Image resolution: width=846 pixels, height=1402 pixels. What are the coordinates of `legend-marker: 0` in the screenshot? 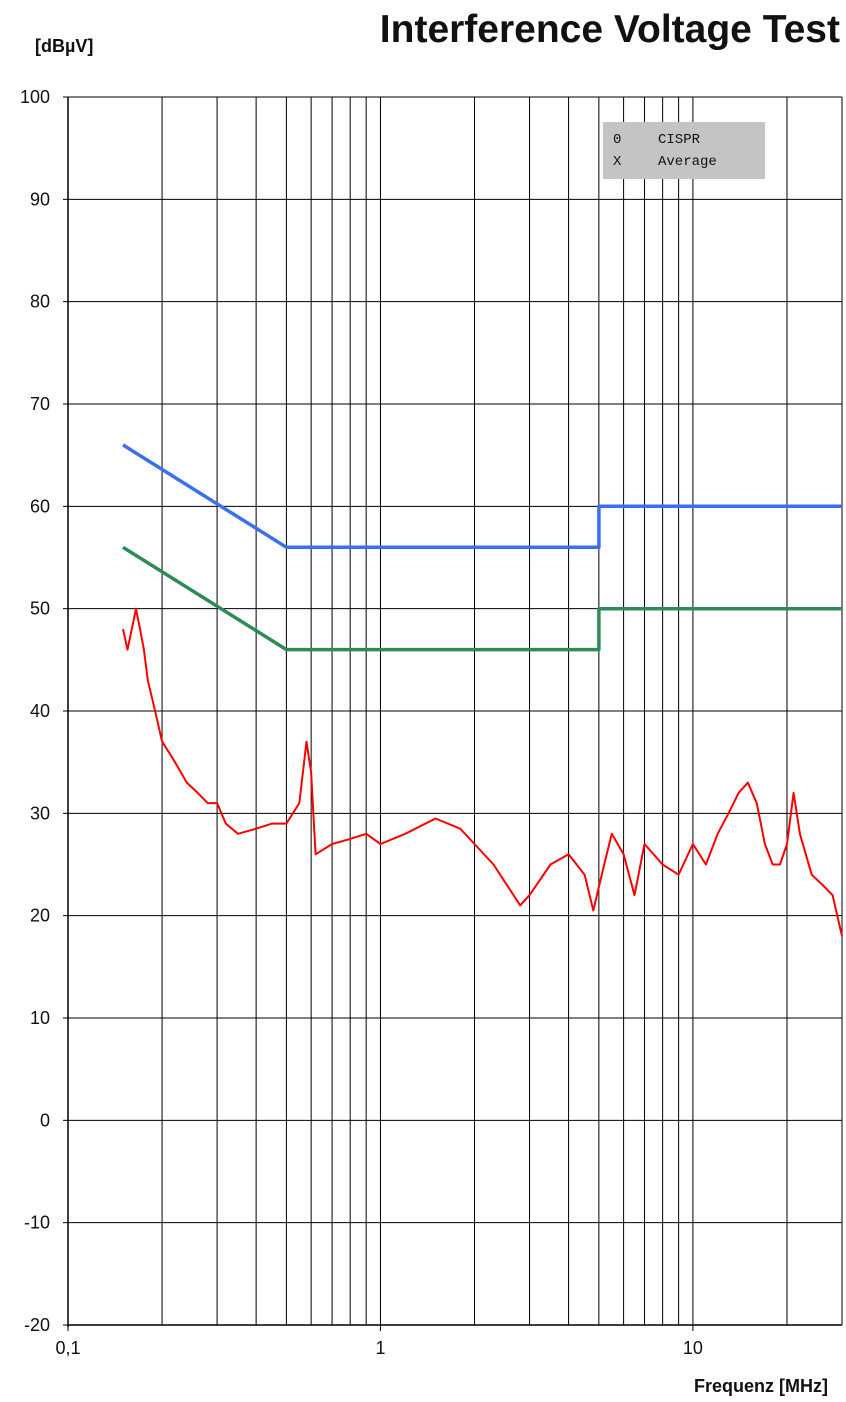 It's located at (617, 140).